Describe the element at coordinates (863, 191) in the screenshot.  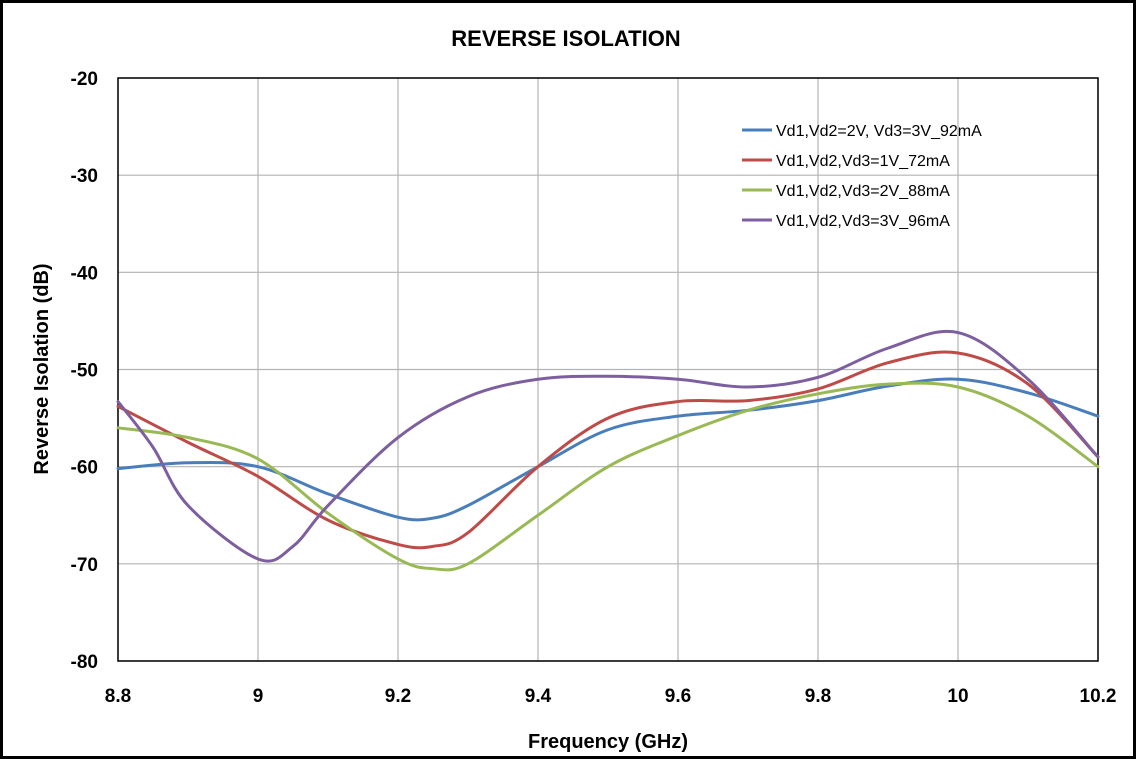
I see `legend-label: Vd1,Vd2,Vd3=2V_88mA` at that location.